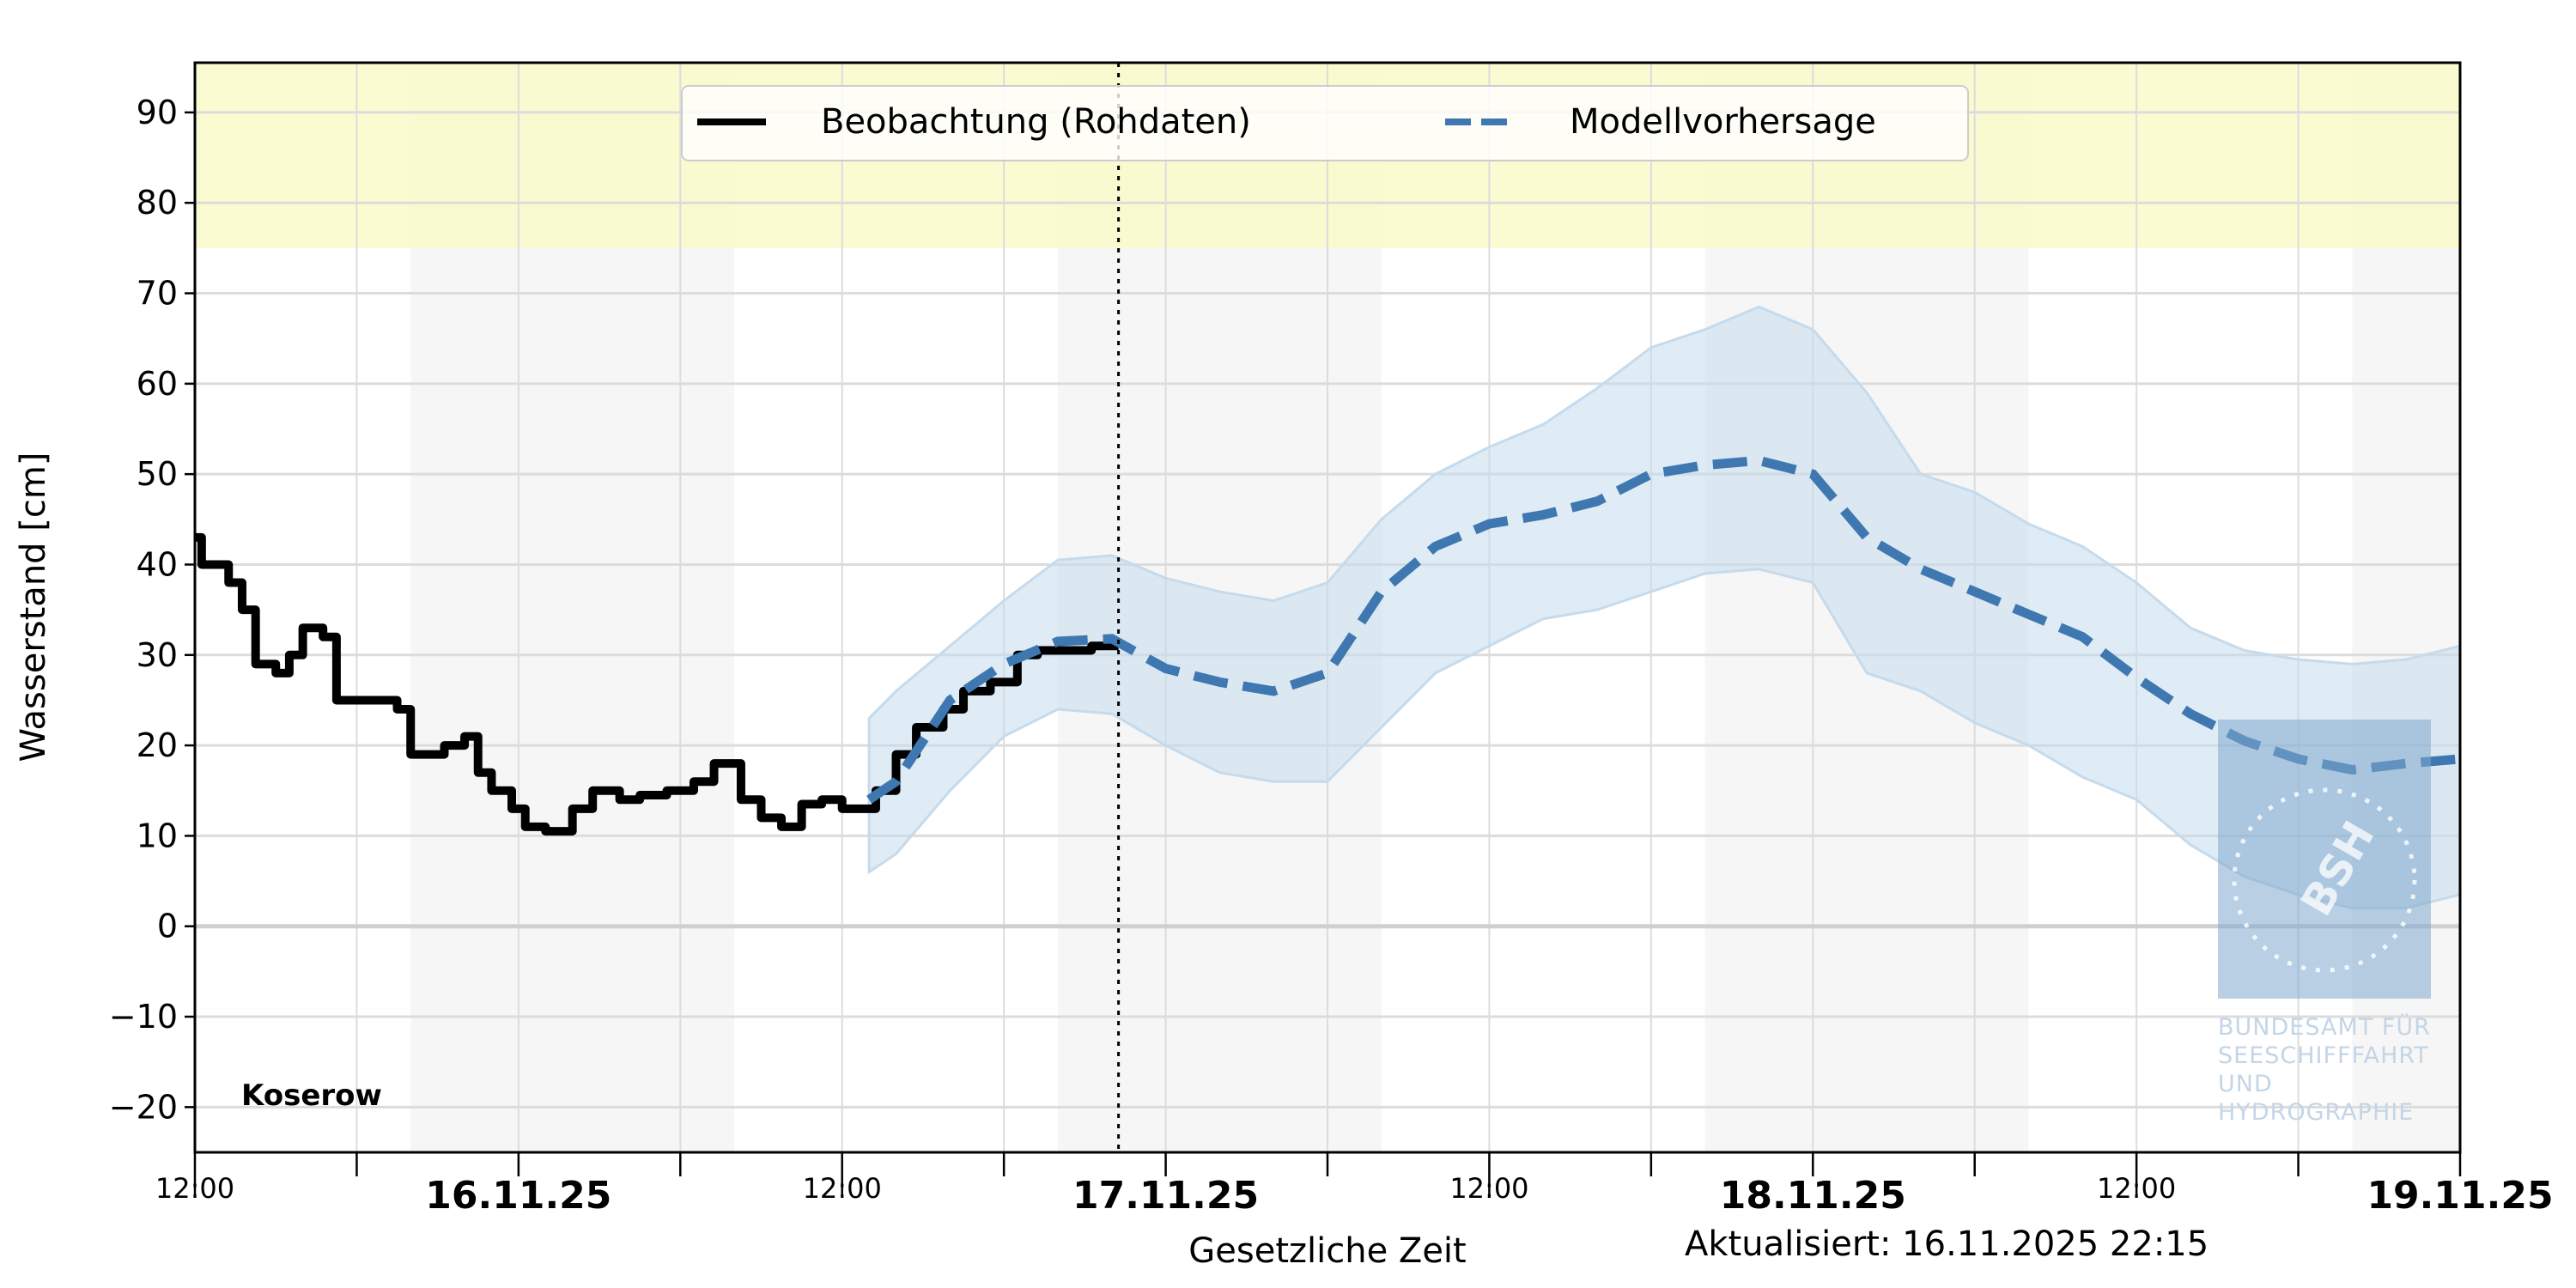 Image resolution: width=2576 pixels, height=1288 pixels. Describe the element at coordinates (158, 564) in the screenshot. I see `y-tick-label: 40` at that location.